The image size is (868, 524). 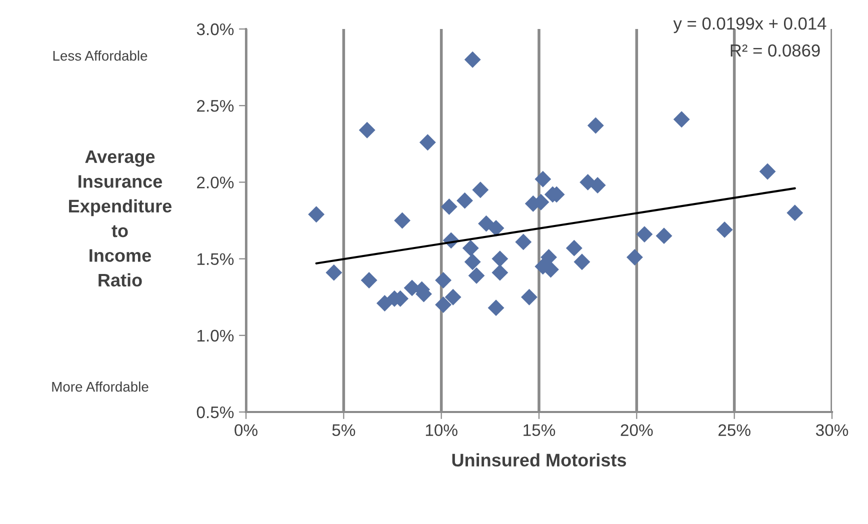 What do you see at coordinates (100, 387) in the screenshot?
I see `text: More Affordable` at bounding box center [100, 387].